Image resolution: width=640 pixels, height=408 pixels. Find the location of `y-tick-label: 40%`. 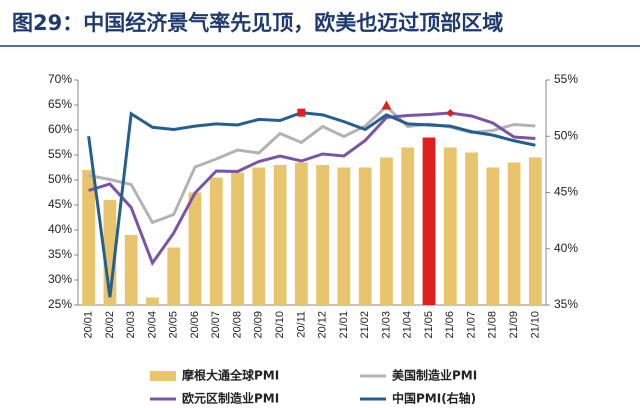

y-tick-label: 40% is located at coordinates (60, 229).